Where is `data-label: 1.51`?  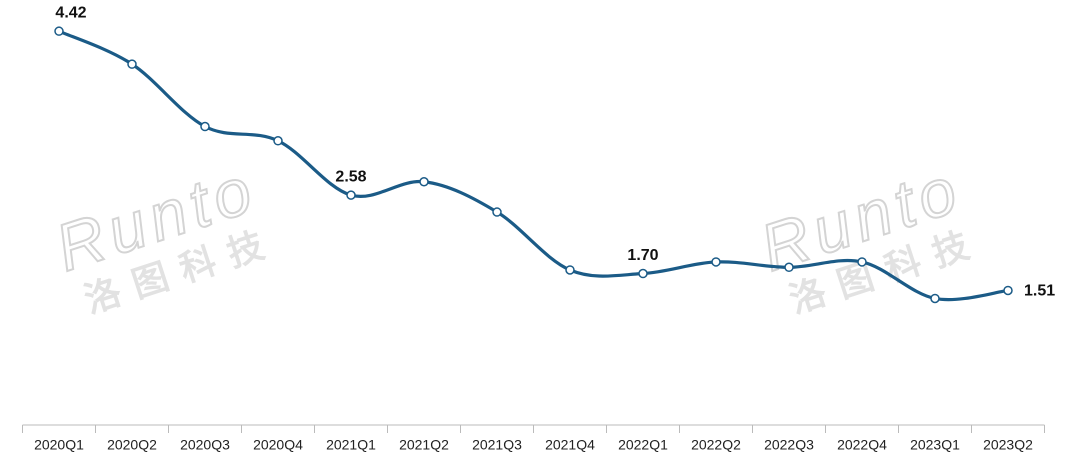 data-label: 1.51 is located at coordinates (1039, 291).